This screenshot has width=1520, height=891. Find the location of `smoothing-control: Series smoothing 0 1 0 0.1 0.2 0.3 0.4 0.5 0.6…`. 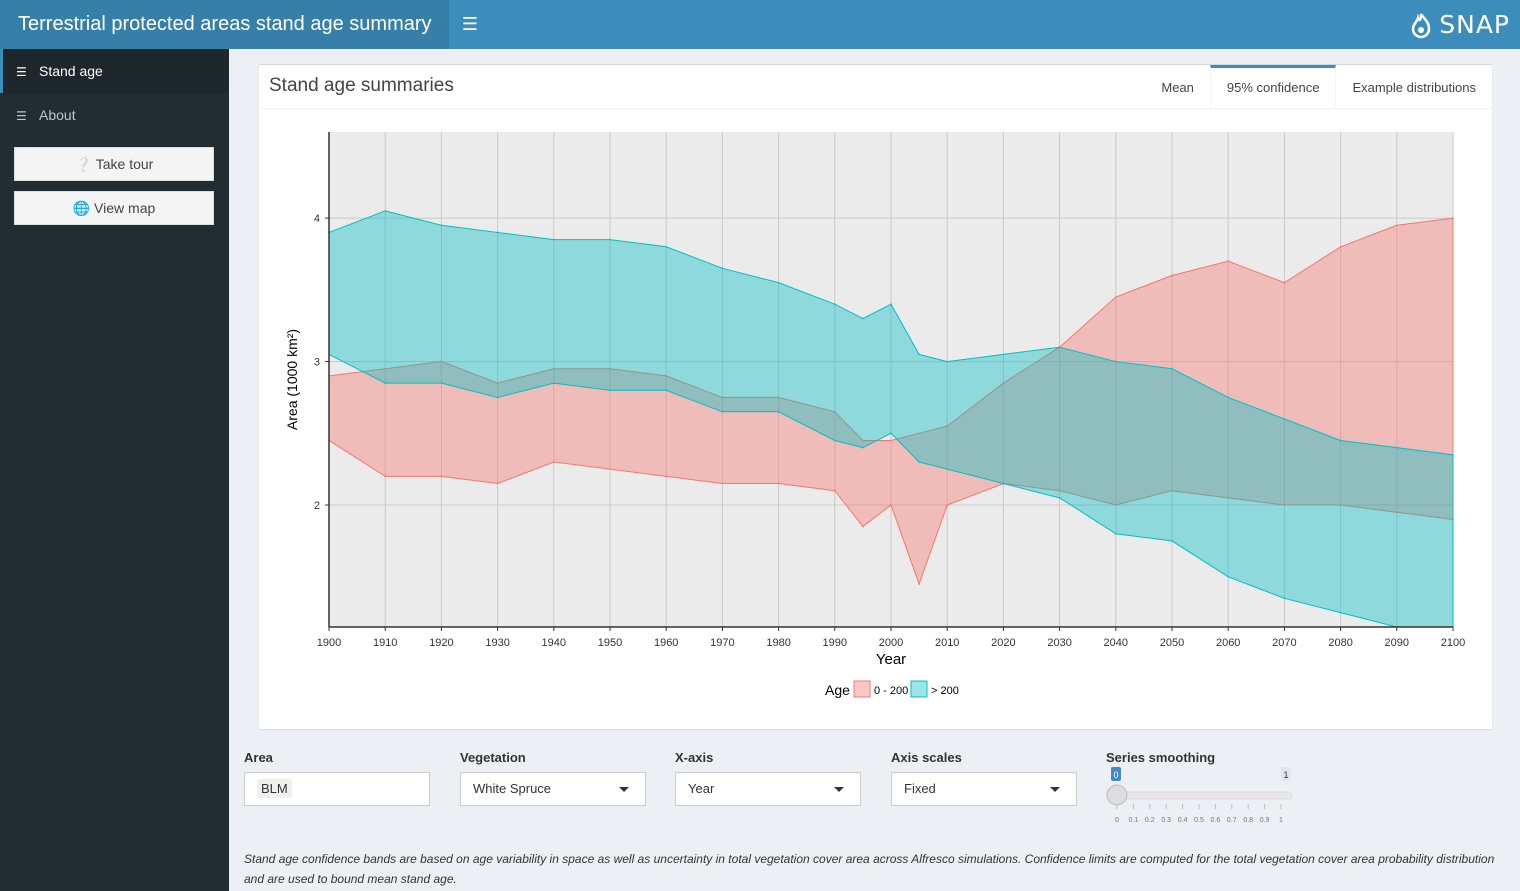

smoothing-control: Series smoothing 0 1 0 0.1 0.2 0.3 0.4 0.5 0.6… is located at coordinates (1206, 797).